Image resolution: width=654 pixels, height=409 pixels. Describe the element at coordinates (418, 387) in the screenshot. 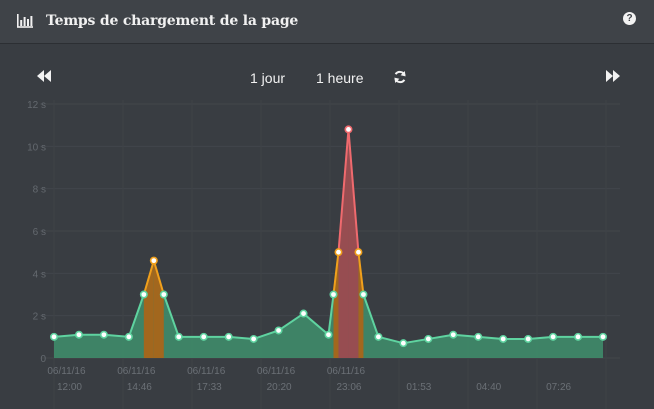

I see `x-tick-label: 01:53` at that location.